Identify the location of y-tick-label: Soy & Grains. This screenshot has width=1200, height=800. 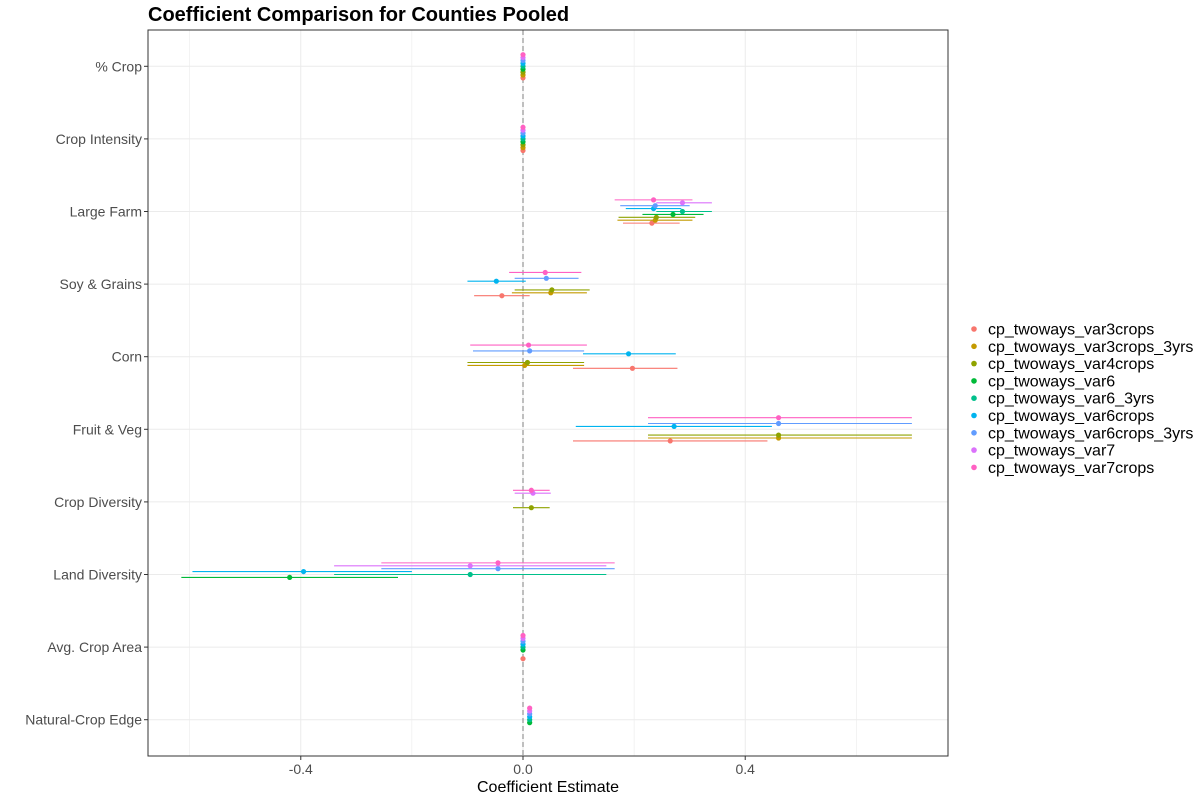
(101, 284).